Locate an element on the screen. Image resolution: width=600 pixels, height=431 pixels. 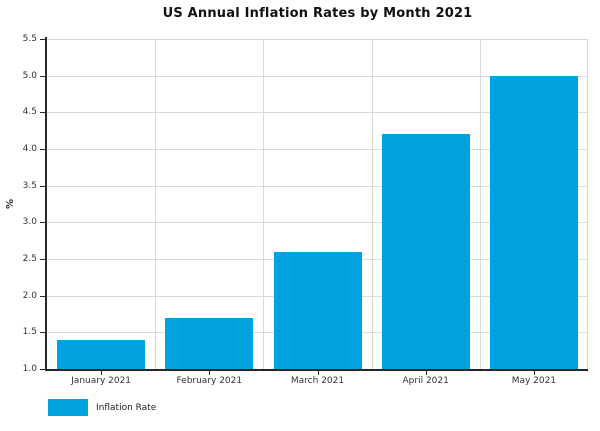
bar-january-2021 is located at coordinates (101, 354).